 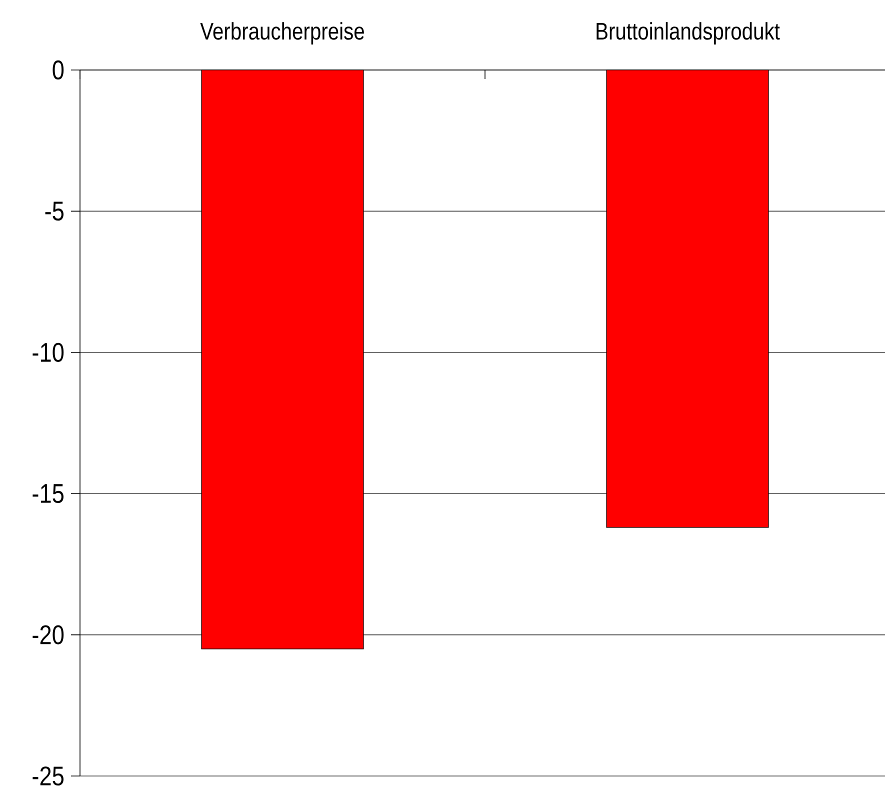 What do you see at coordinates (48, 352) in the screenshot?
I see `y-tick-label: -10` at bounding box center [48, 352].